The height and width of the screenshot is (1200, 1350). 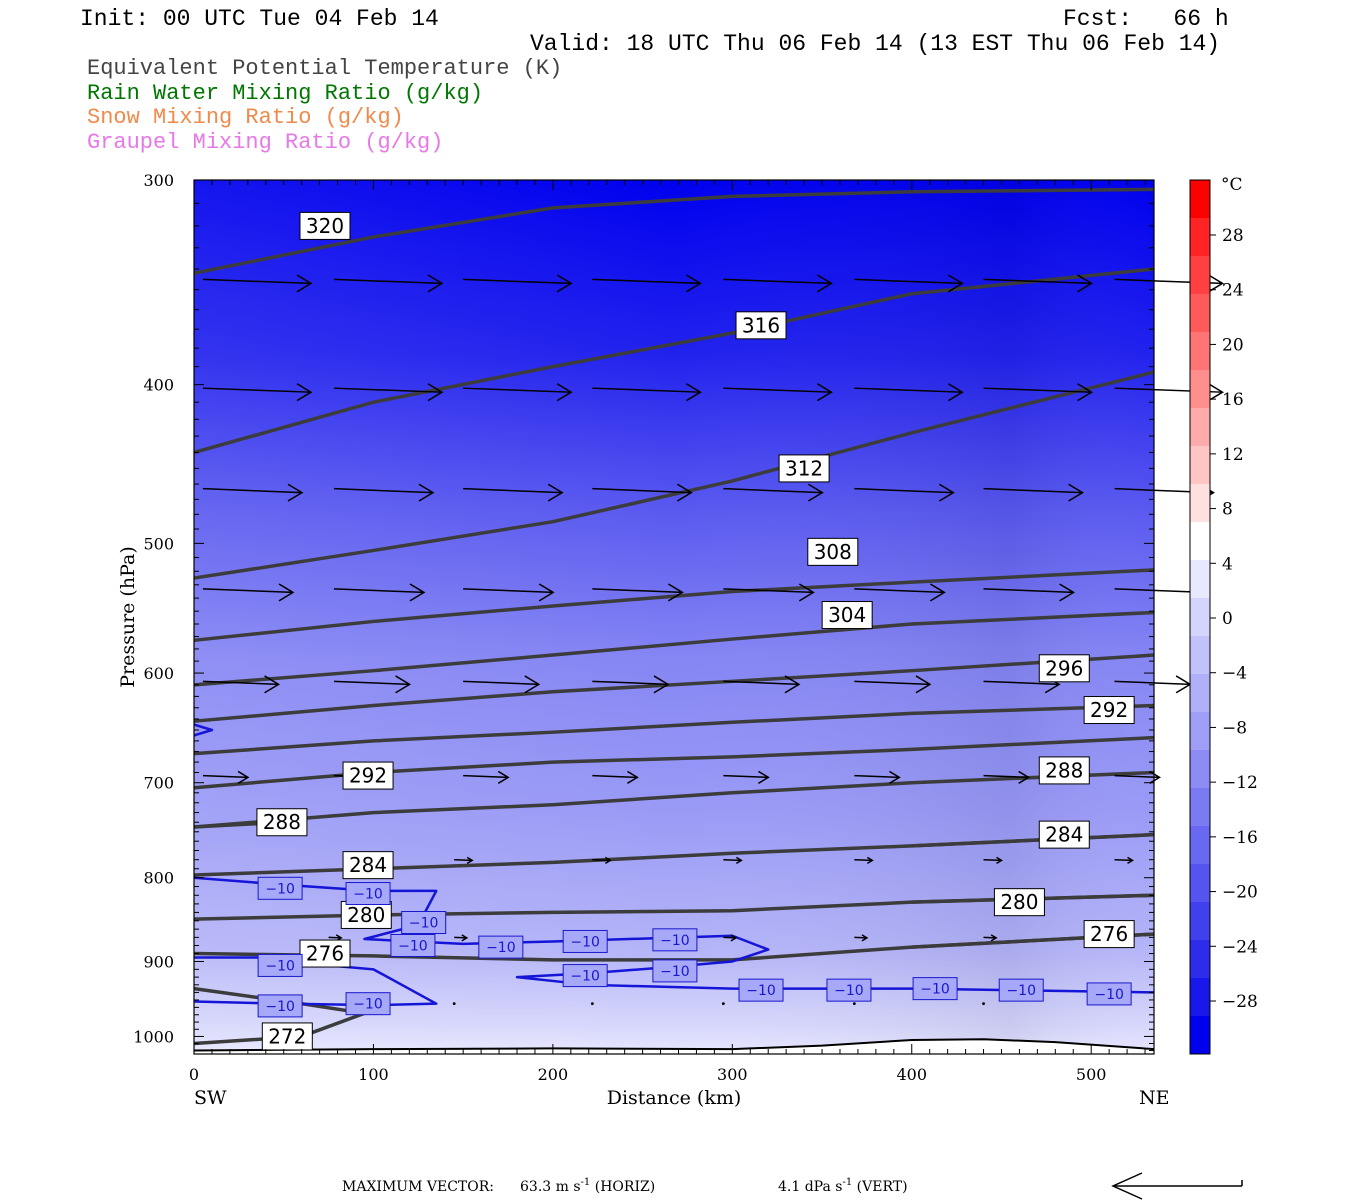 What do you see at coordinates (325, 226) in the screenshot?
I see `theta-e-label-320: 320` at bounding box center [325, 226].